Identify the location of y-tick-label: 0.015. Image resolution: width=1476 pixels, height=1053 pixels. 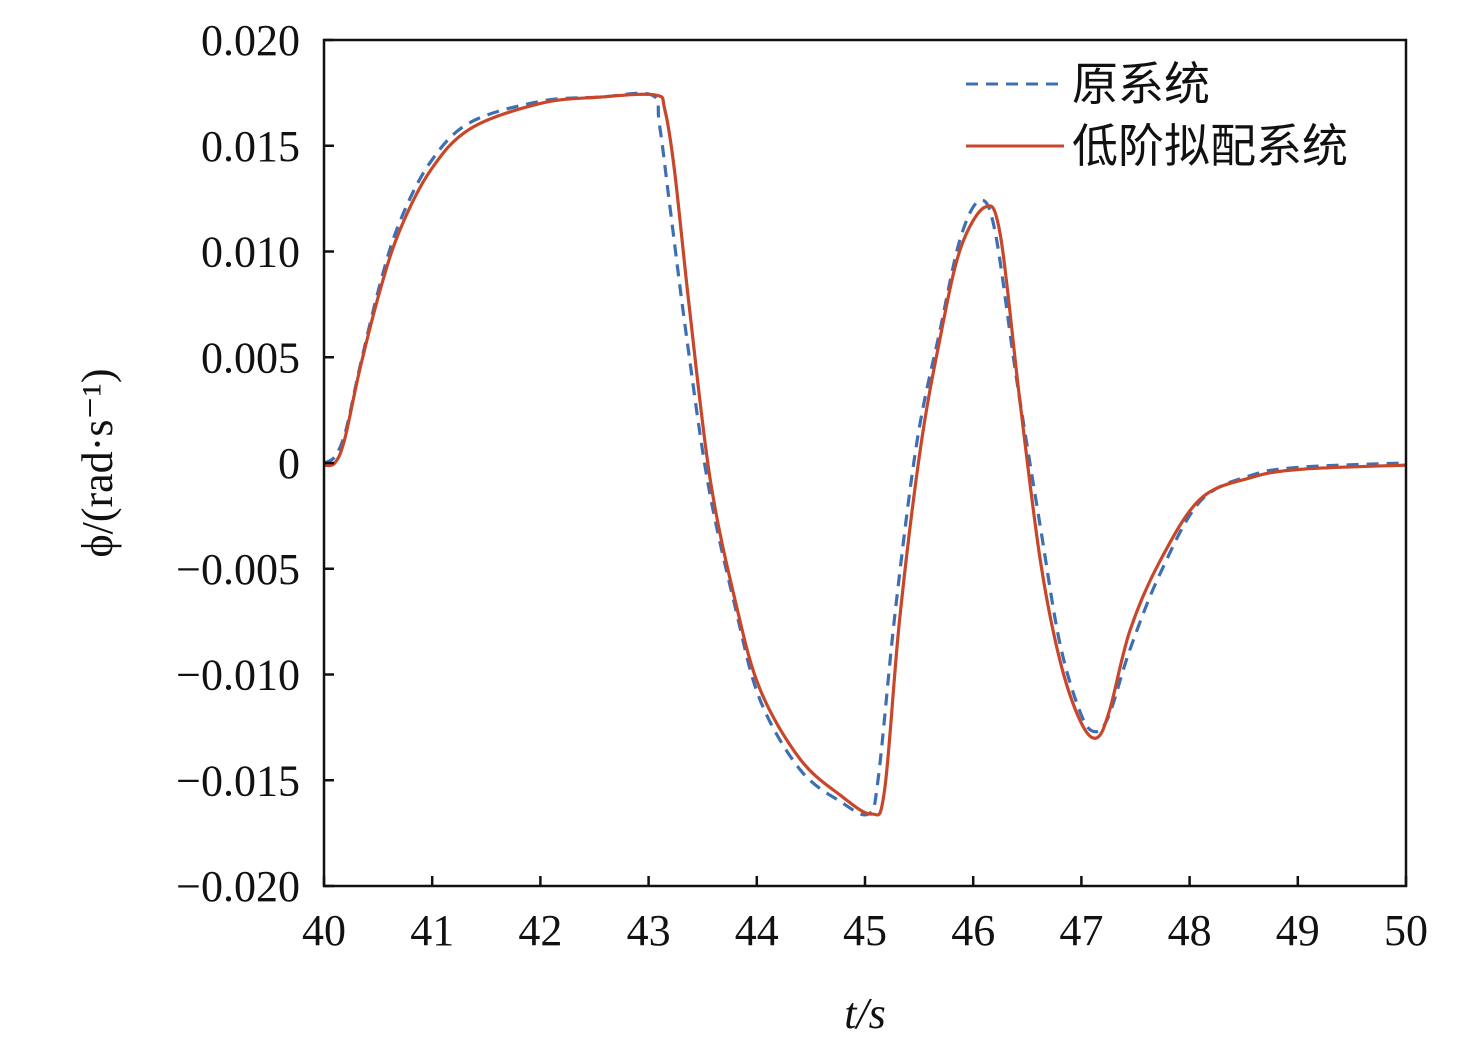
(250, 146).